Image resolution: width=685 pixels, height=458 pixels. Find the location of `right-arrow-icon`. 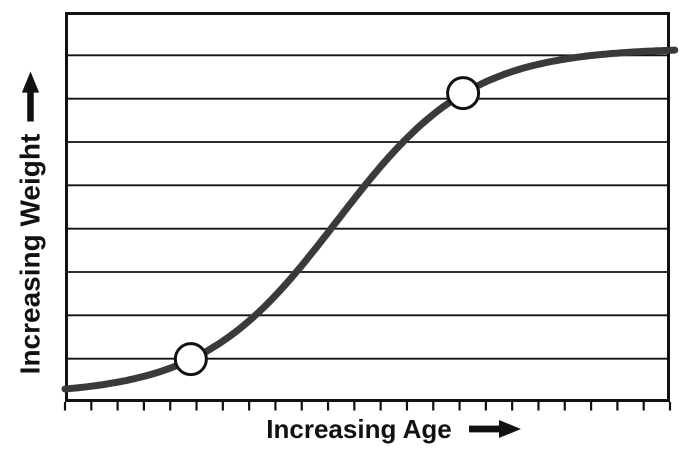

right-arrow-icon is located at coordinates (494, 429).